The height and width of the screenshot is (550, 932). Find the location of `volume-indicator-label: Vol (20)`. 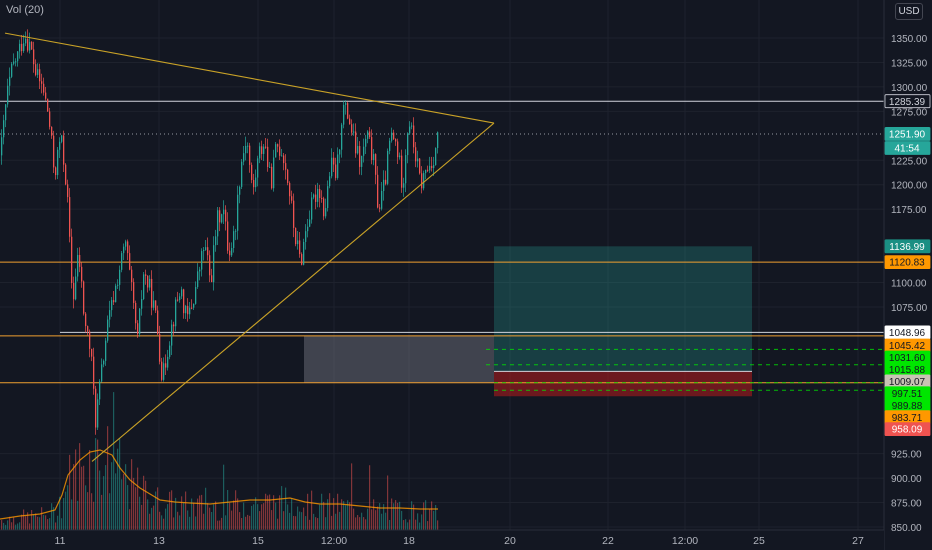

volume-indicator-label: Vol (20) is located at coordinates (25, 10).